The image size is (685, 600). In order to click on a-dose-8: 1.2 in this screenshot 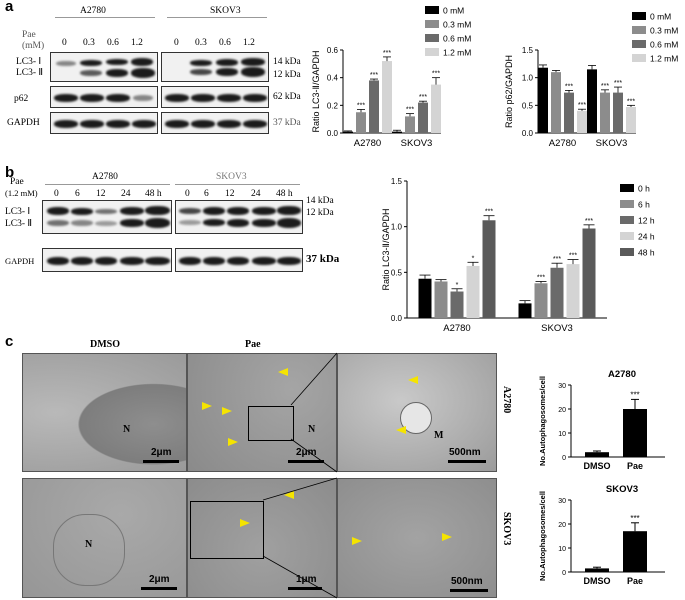, I will do `click(249, 43)`.